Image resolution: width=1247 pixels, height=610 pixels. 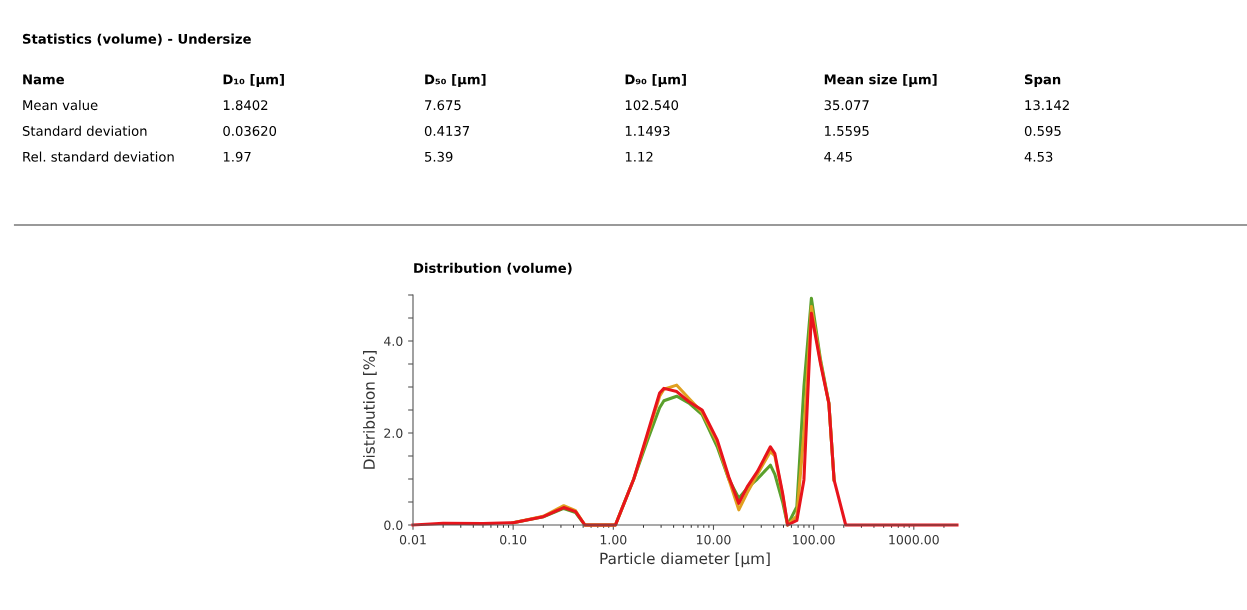 What do you see at coordinates (98, 156) in the screenshot?
I see `text: Rel. standard deviation` at bounding box center [98, 156].